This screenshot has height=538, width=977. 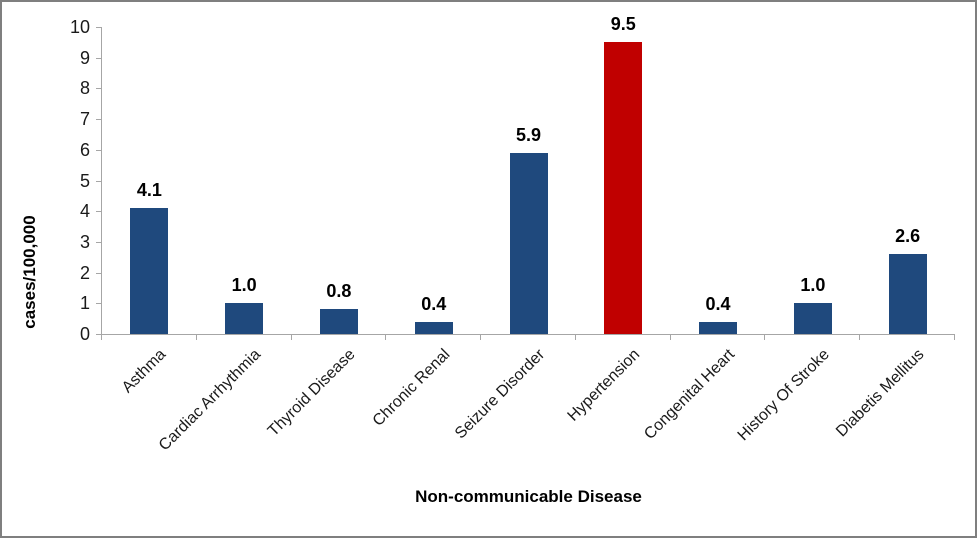 I want to click on bar-hypertension, so click(x=623, y=188).